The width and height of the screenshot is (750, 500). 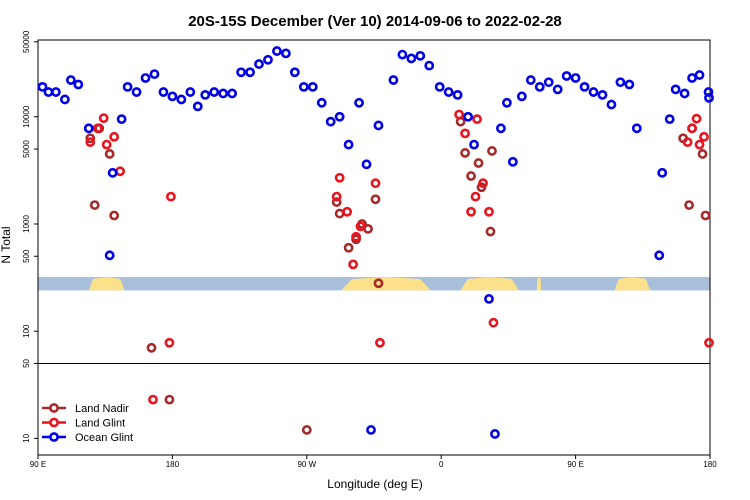 What do you see at coordinates (54, 422) in the screenshot?
I see `legend-marker` at bounding box center [54, 422].